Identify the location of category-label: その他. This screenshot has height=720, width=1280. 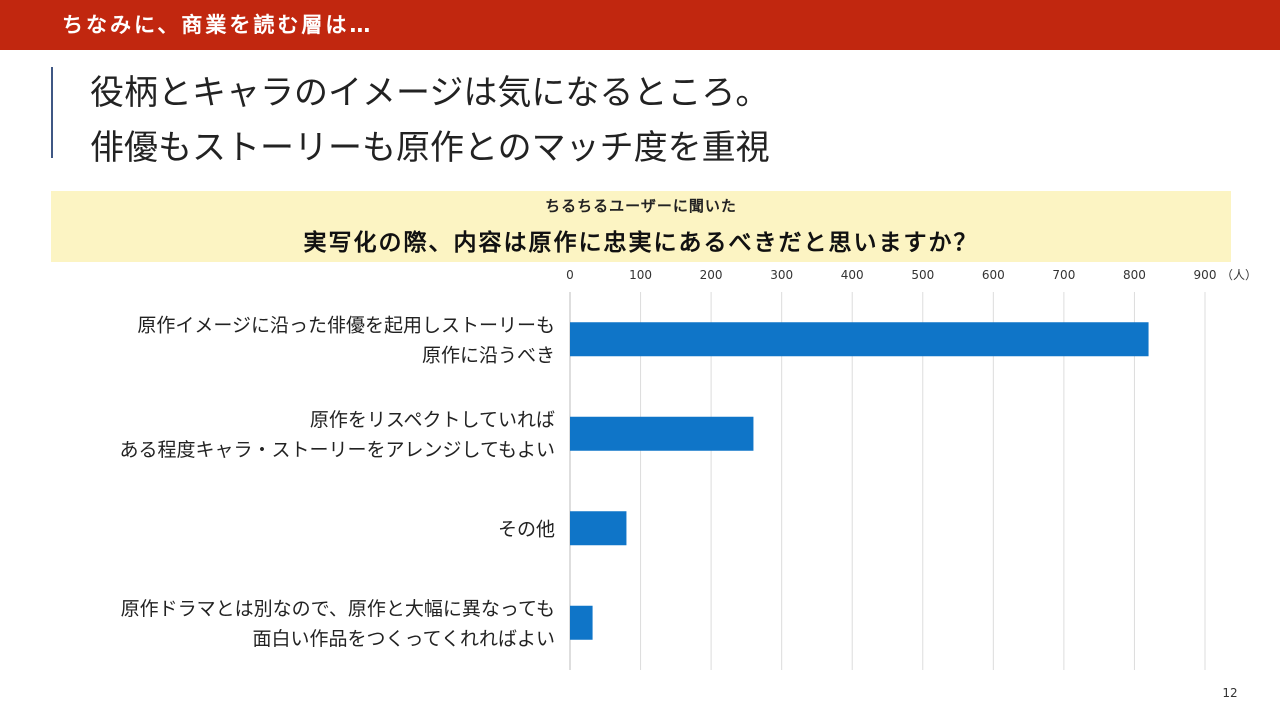
(526, 529).